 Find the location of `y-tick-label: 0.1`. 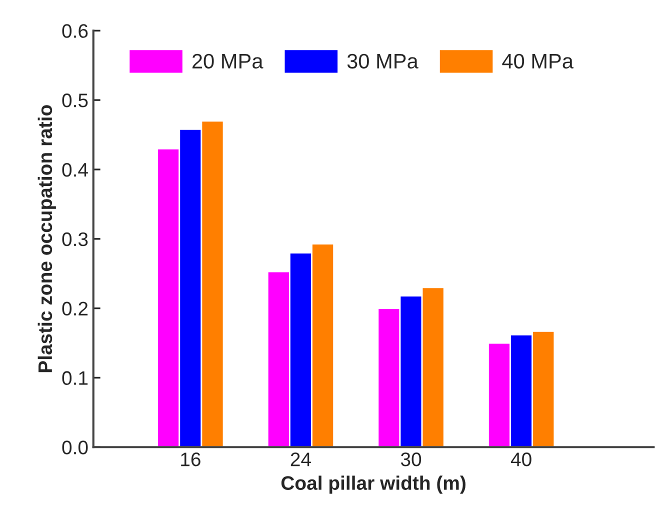

y-tick-label: 0.1 is located at coordinates (75, 378).